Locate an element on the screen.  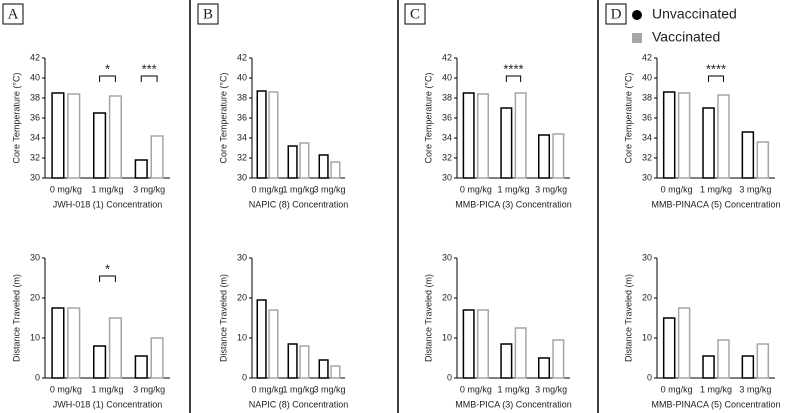
panel-label: A is located at coordinates (13, 14).